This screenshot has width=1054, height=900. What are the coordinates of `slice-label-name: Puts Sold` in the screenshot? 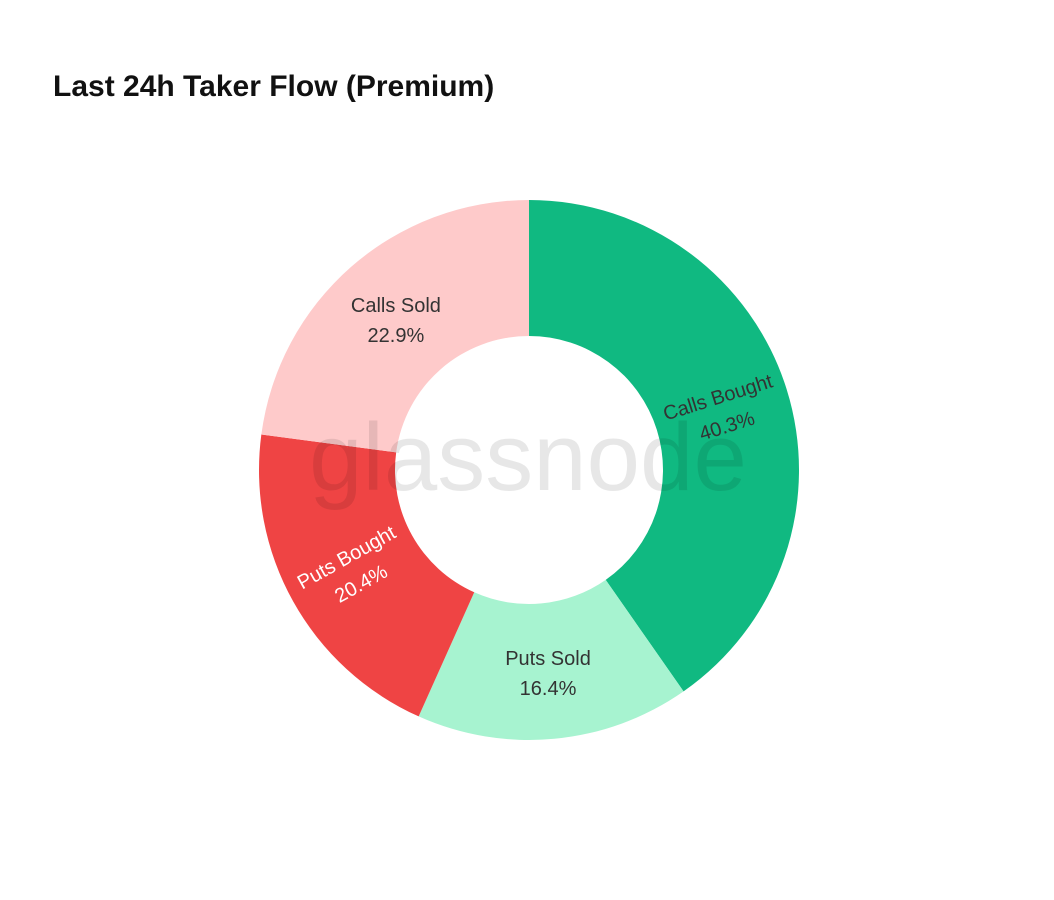 It's located at (548, 659).